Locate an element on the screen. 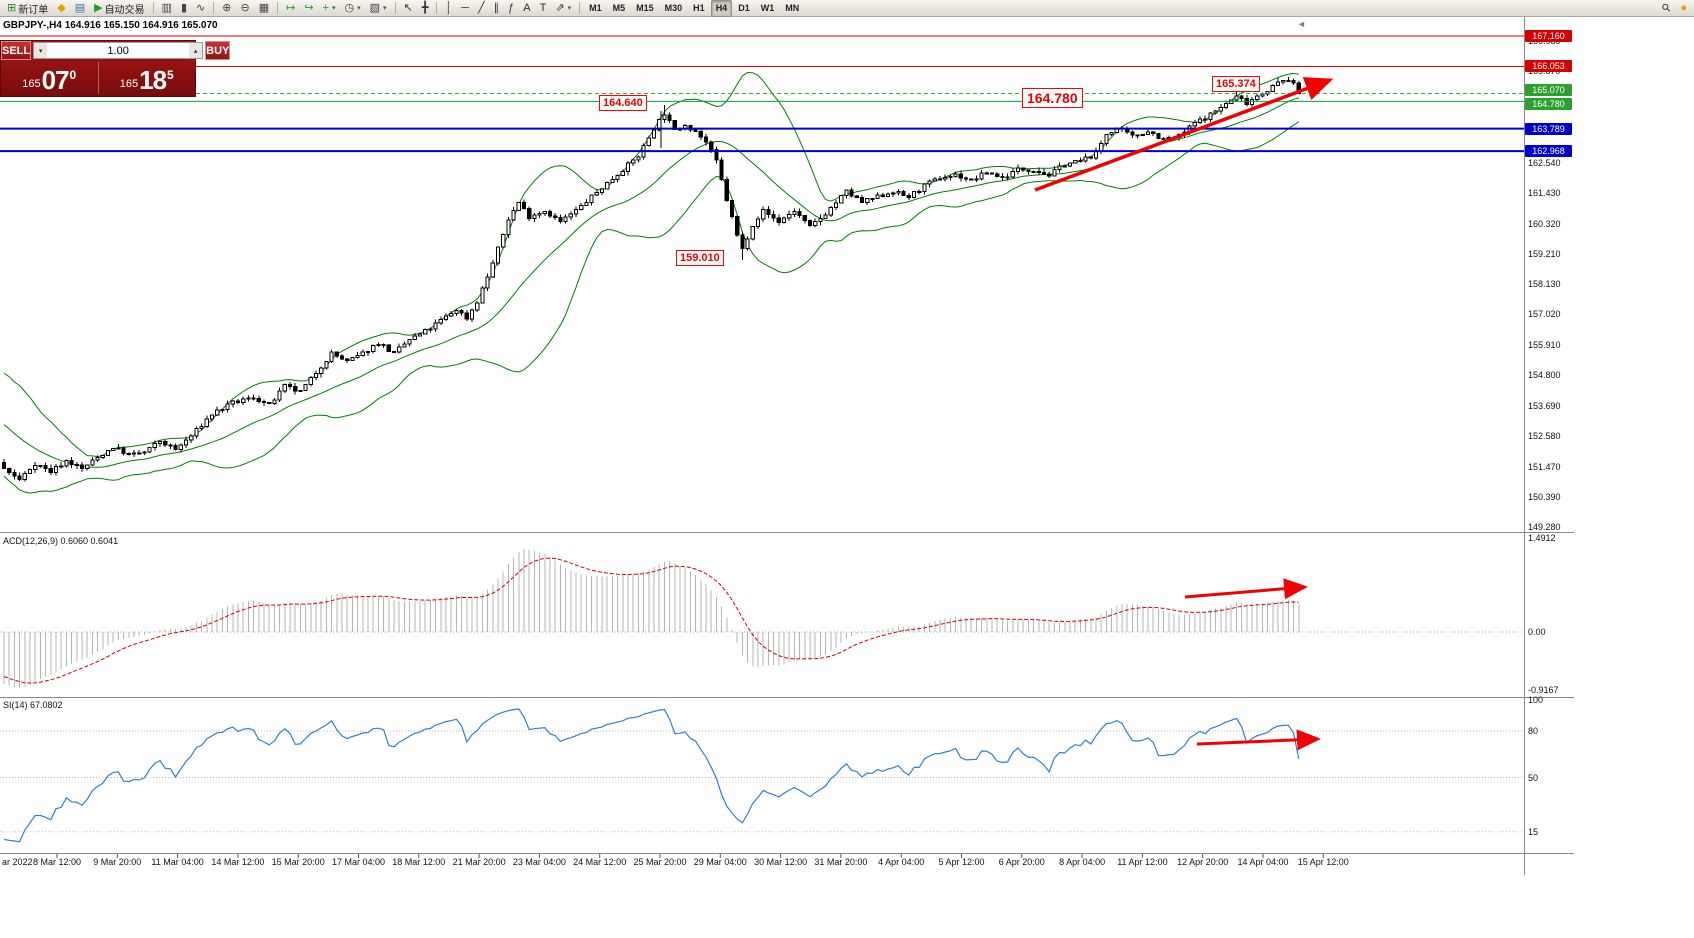  clock-icon: ◷ is located at coordinates (349, 7).